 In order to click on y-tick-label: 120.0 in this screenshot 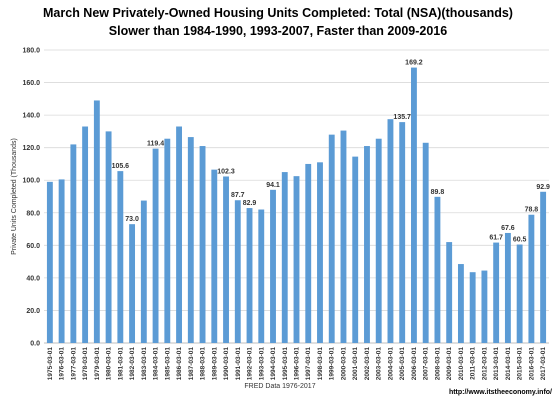, I will do `click(31, 148)`.